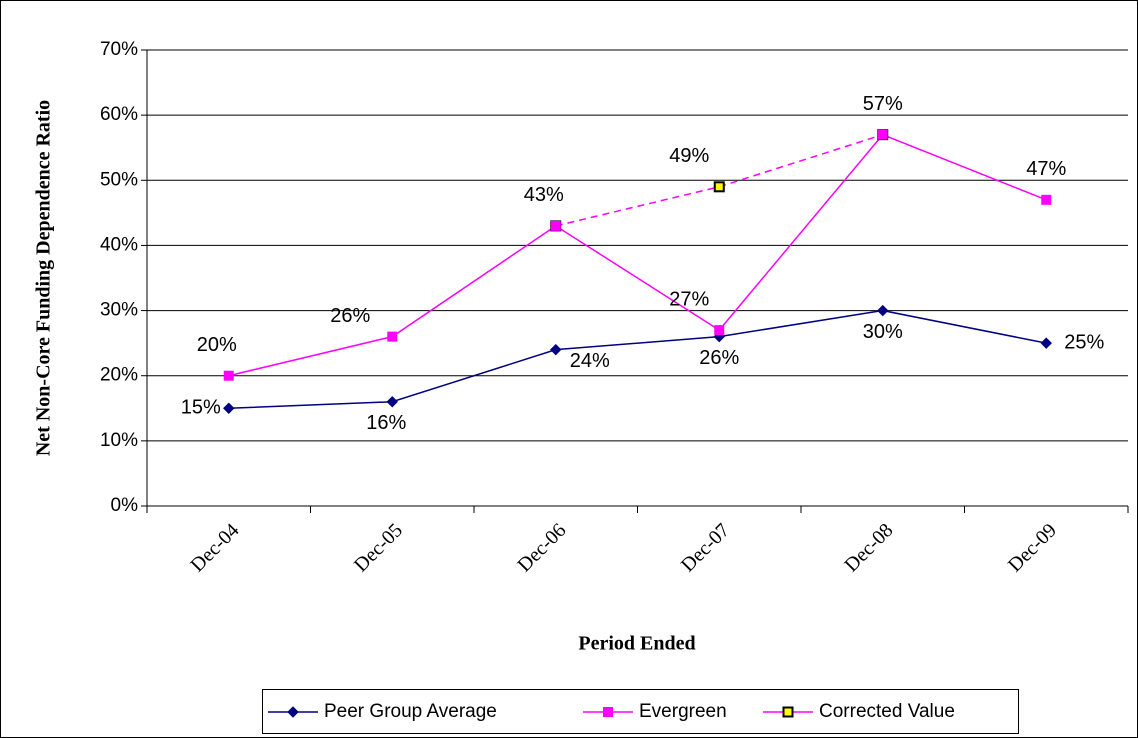 The height and width of the screenshot is (738, 1138). I want to click on data-label: 25%, so click(1084, 342).